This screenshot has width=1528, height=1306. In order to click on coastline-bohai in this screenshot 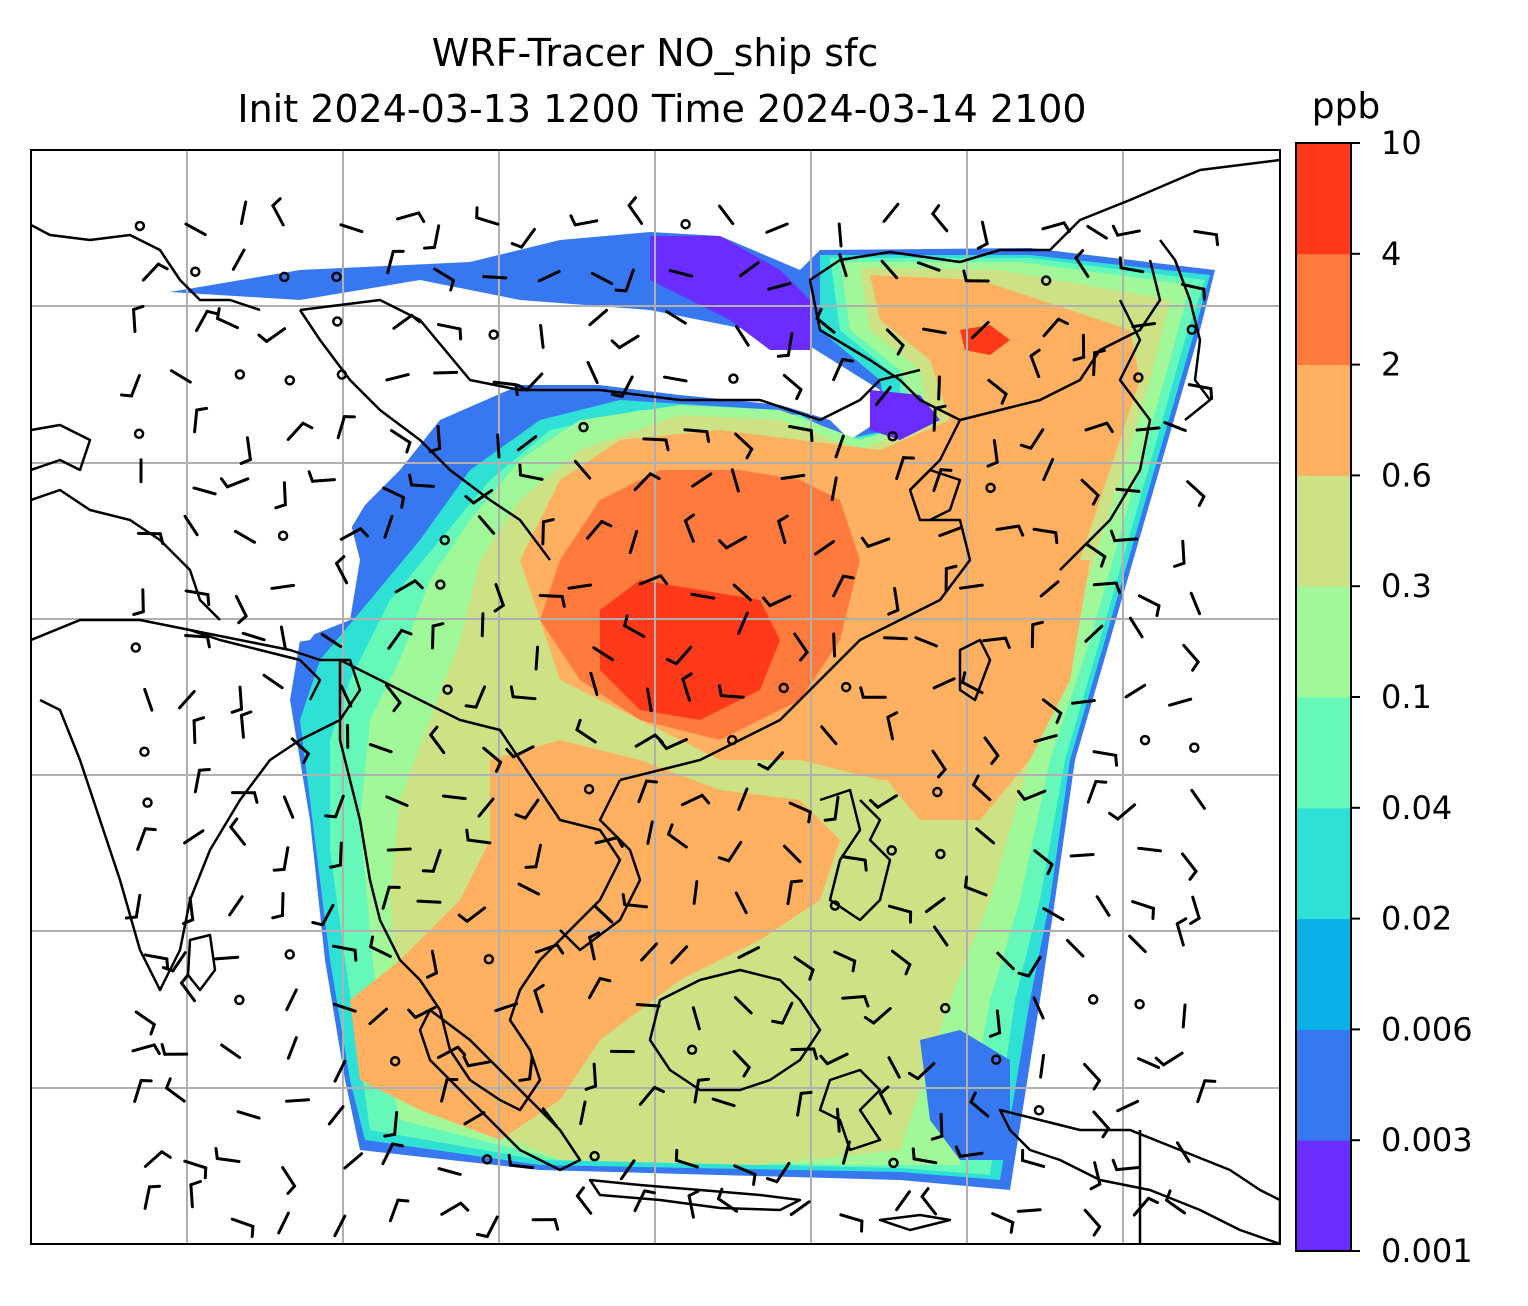, I will do `click(935, 495)`.